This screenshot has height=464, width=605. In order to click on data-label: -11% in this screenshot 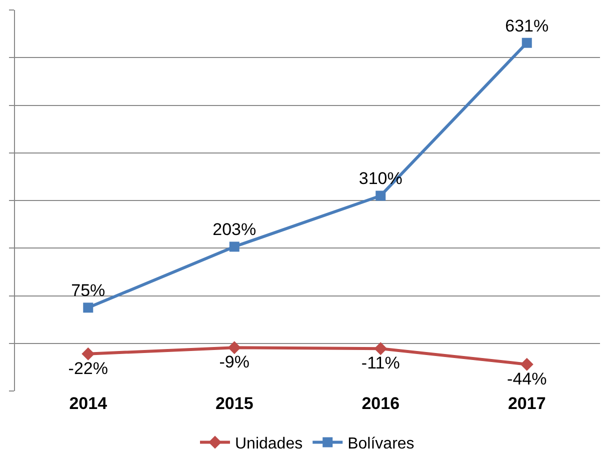, I will do `click(380, 363)`.